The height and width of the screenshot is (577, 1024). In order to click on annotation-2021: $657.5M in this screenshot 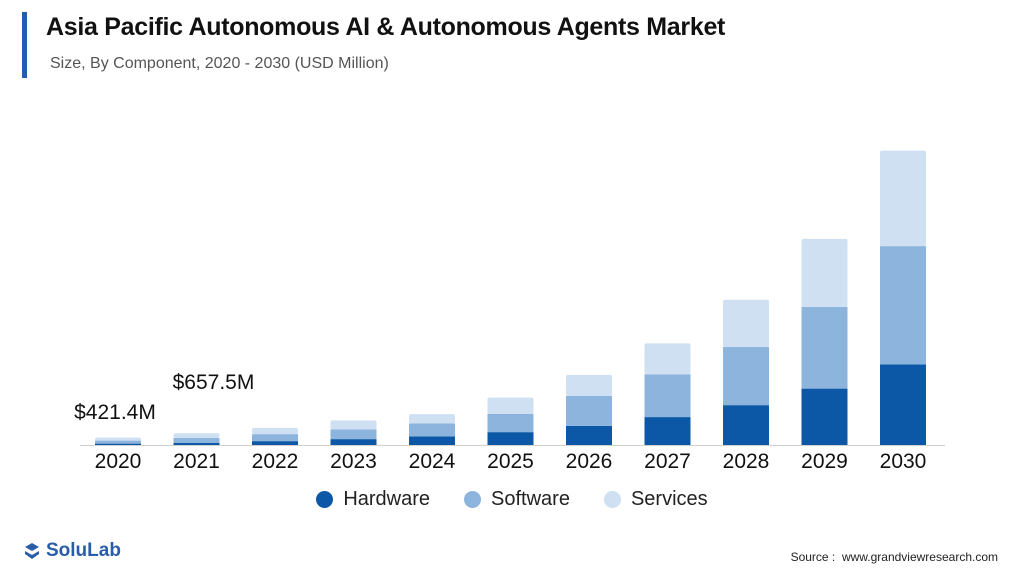, I will do `click(214, 382)`.